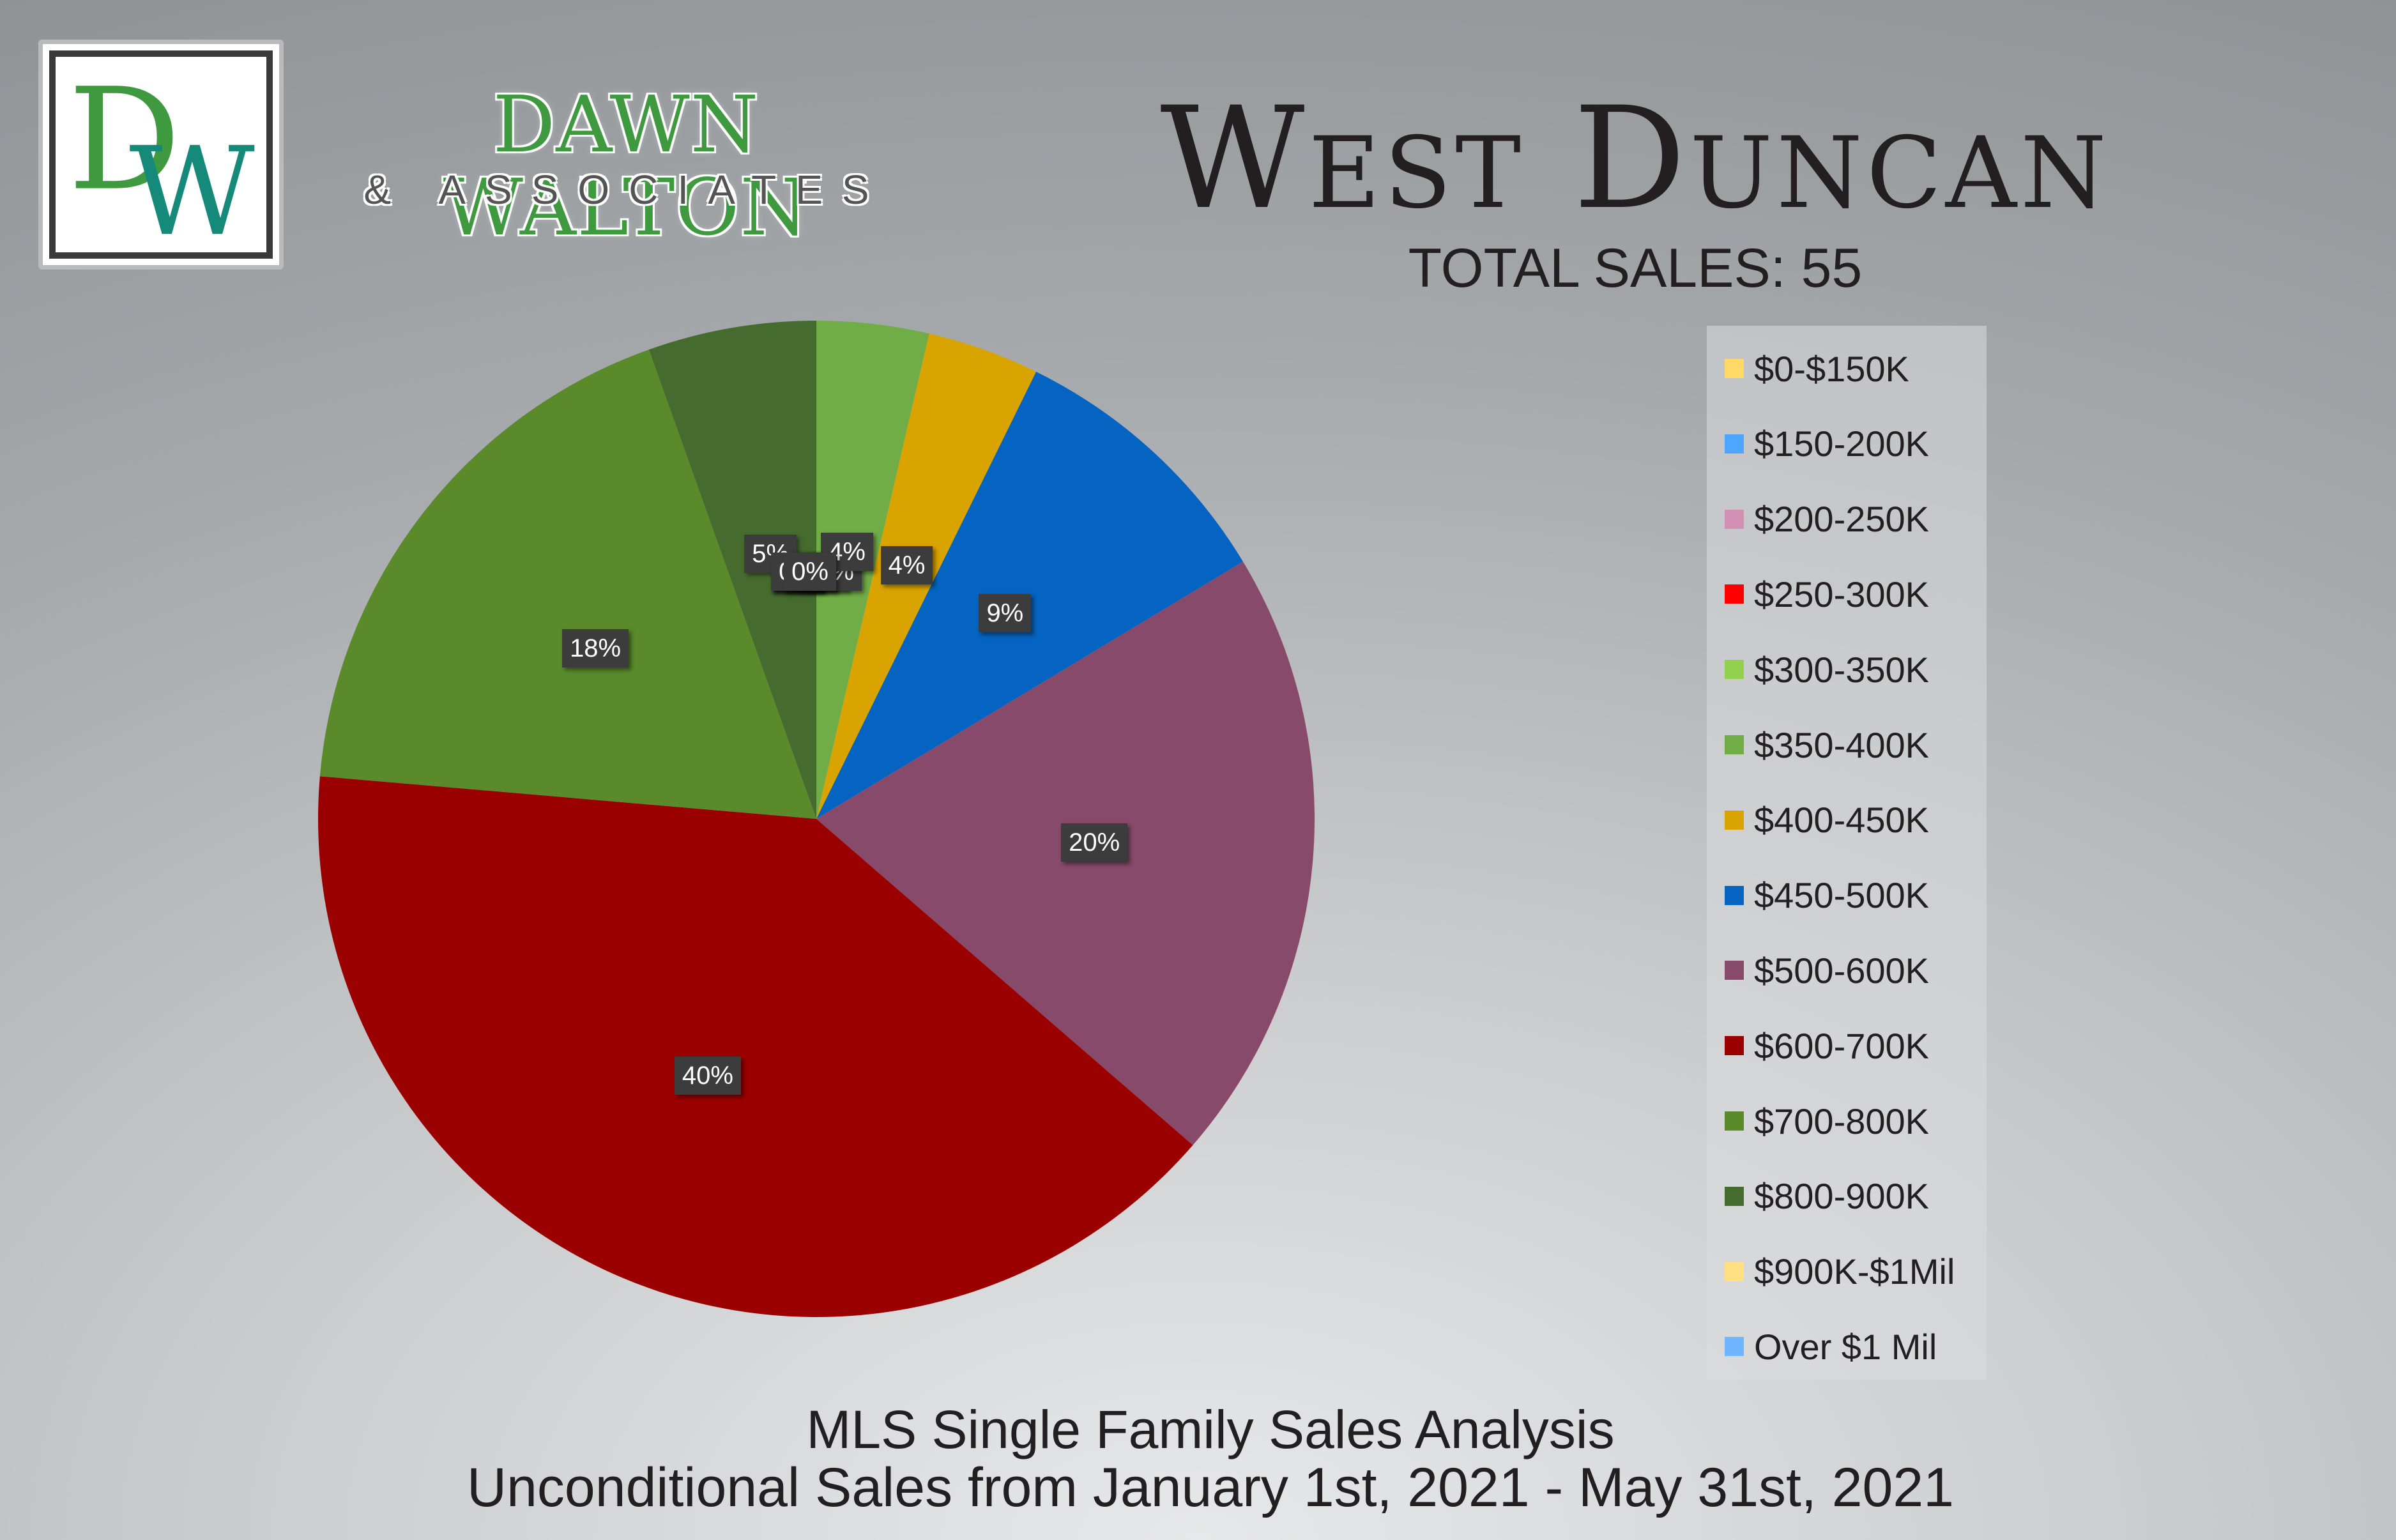 This screenshot has height=1540, width=2396. What do you see at coordinates (1855, 1271) in the screenshot?
I see `legend-label: $900K-$1Mil` at bounding box center [1855, 1271].